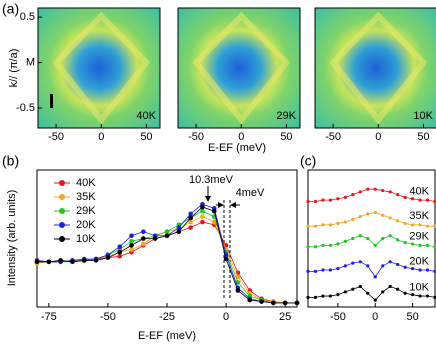 This screenshot has height=351, width=436. I want to click on x-tick-label: -25, so click(167, 317).